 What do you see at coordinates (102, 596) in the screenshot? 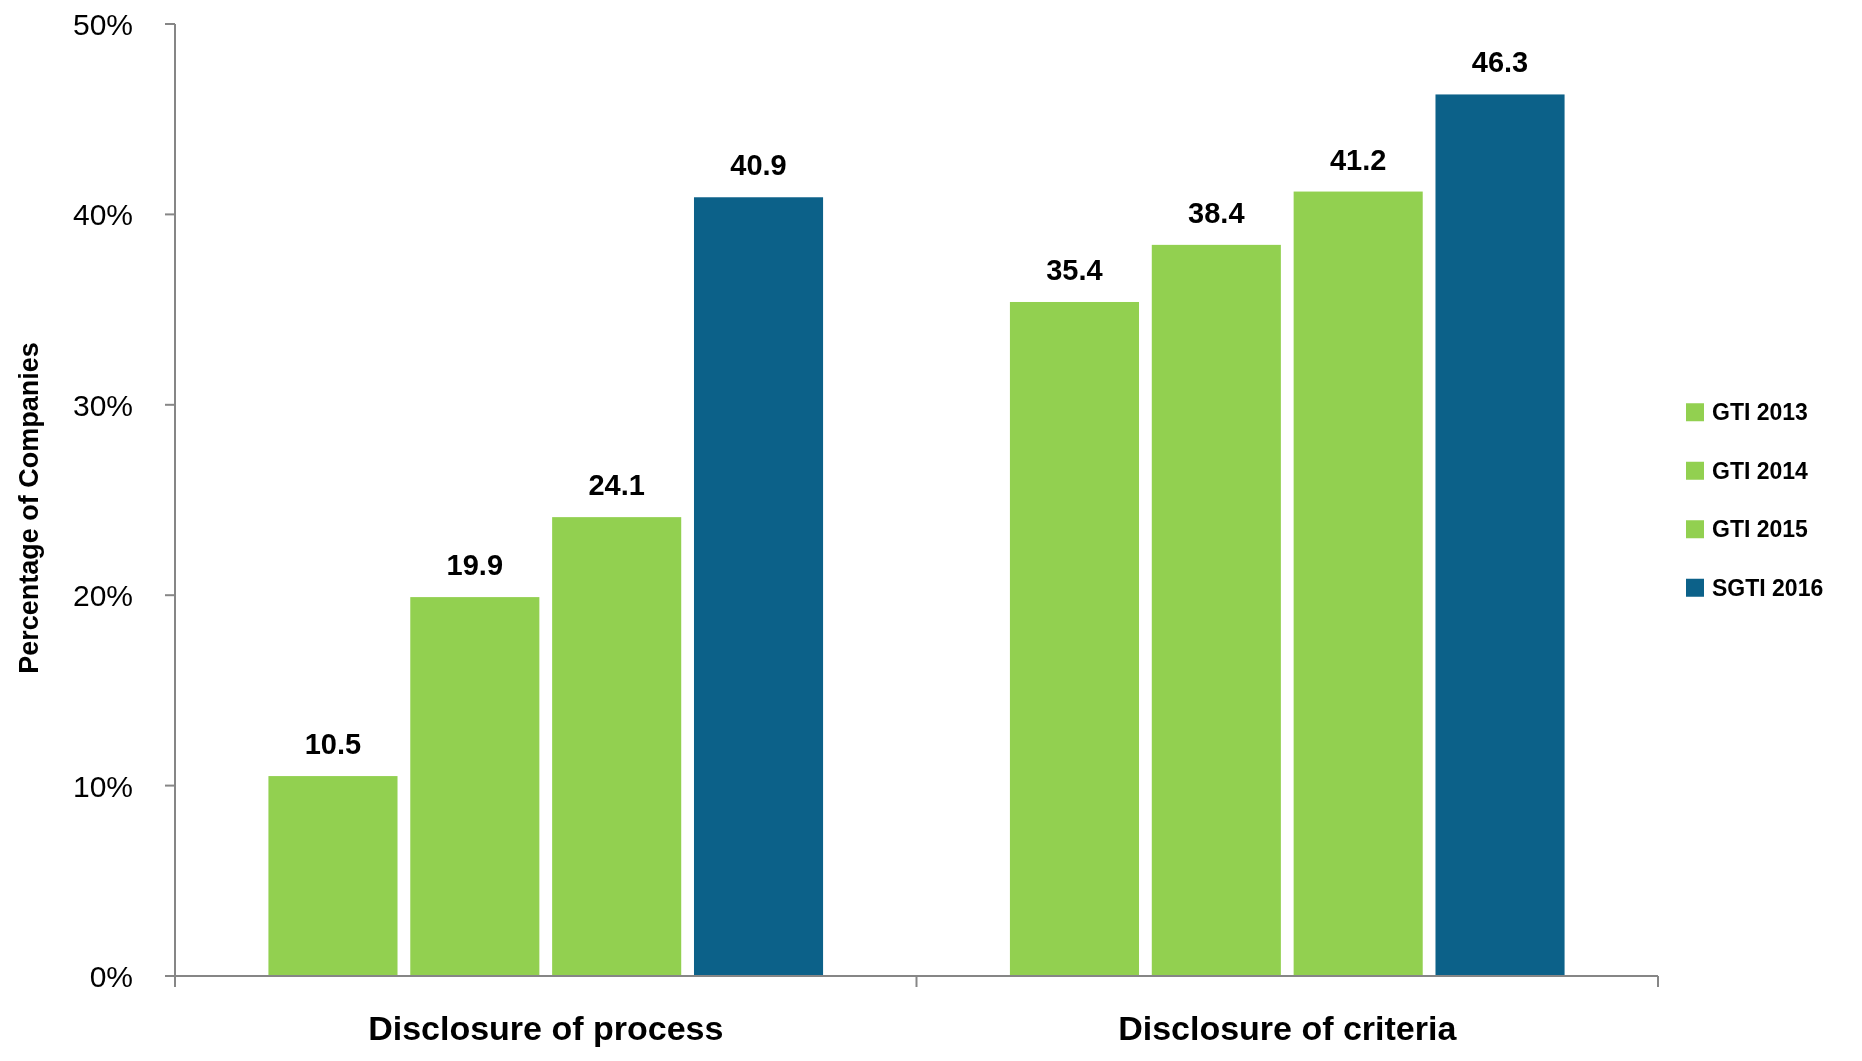
I see `y-tick-label: 20%` at bounding box center [102, 596].